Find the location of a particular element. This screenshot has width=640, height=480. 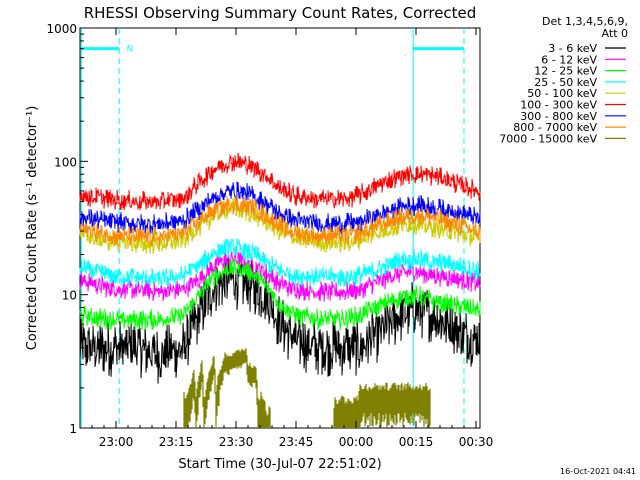

series-300-800-kev is located at coordinates (280, 208).